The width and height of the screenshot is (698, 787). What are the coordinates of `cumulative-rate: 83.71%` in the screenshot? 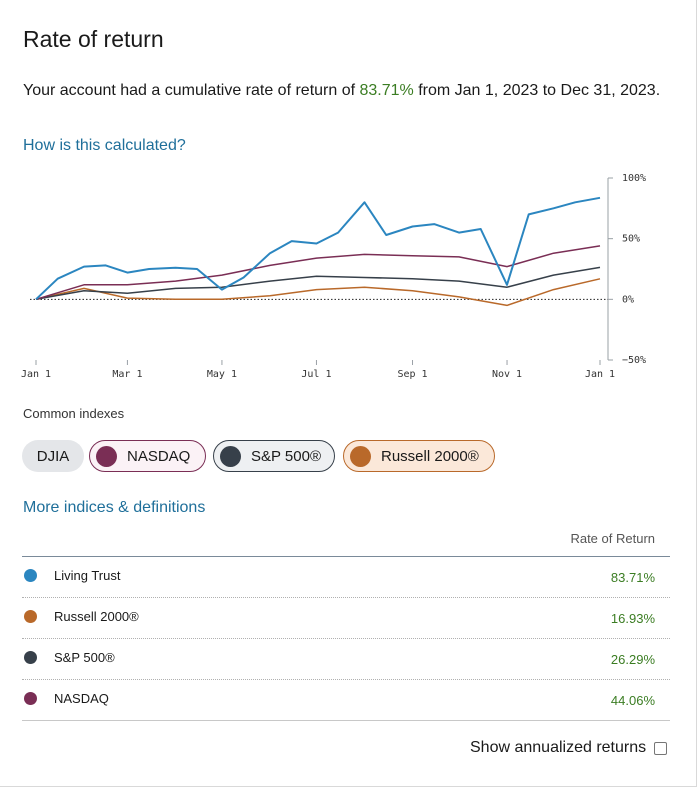 It's located at (386, 90).